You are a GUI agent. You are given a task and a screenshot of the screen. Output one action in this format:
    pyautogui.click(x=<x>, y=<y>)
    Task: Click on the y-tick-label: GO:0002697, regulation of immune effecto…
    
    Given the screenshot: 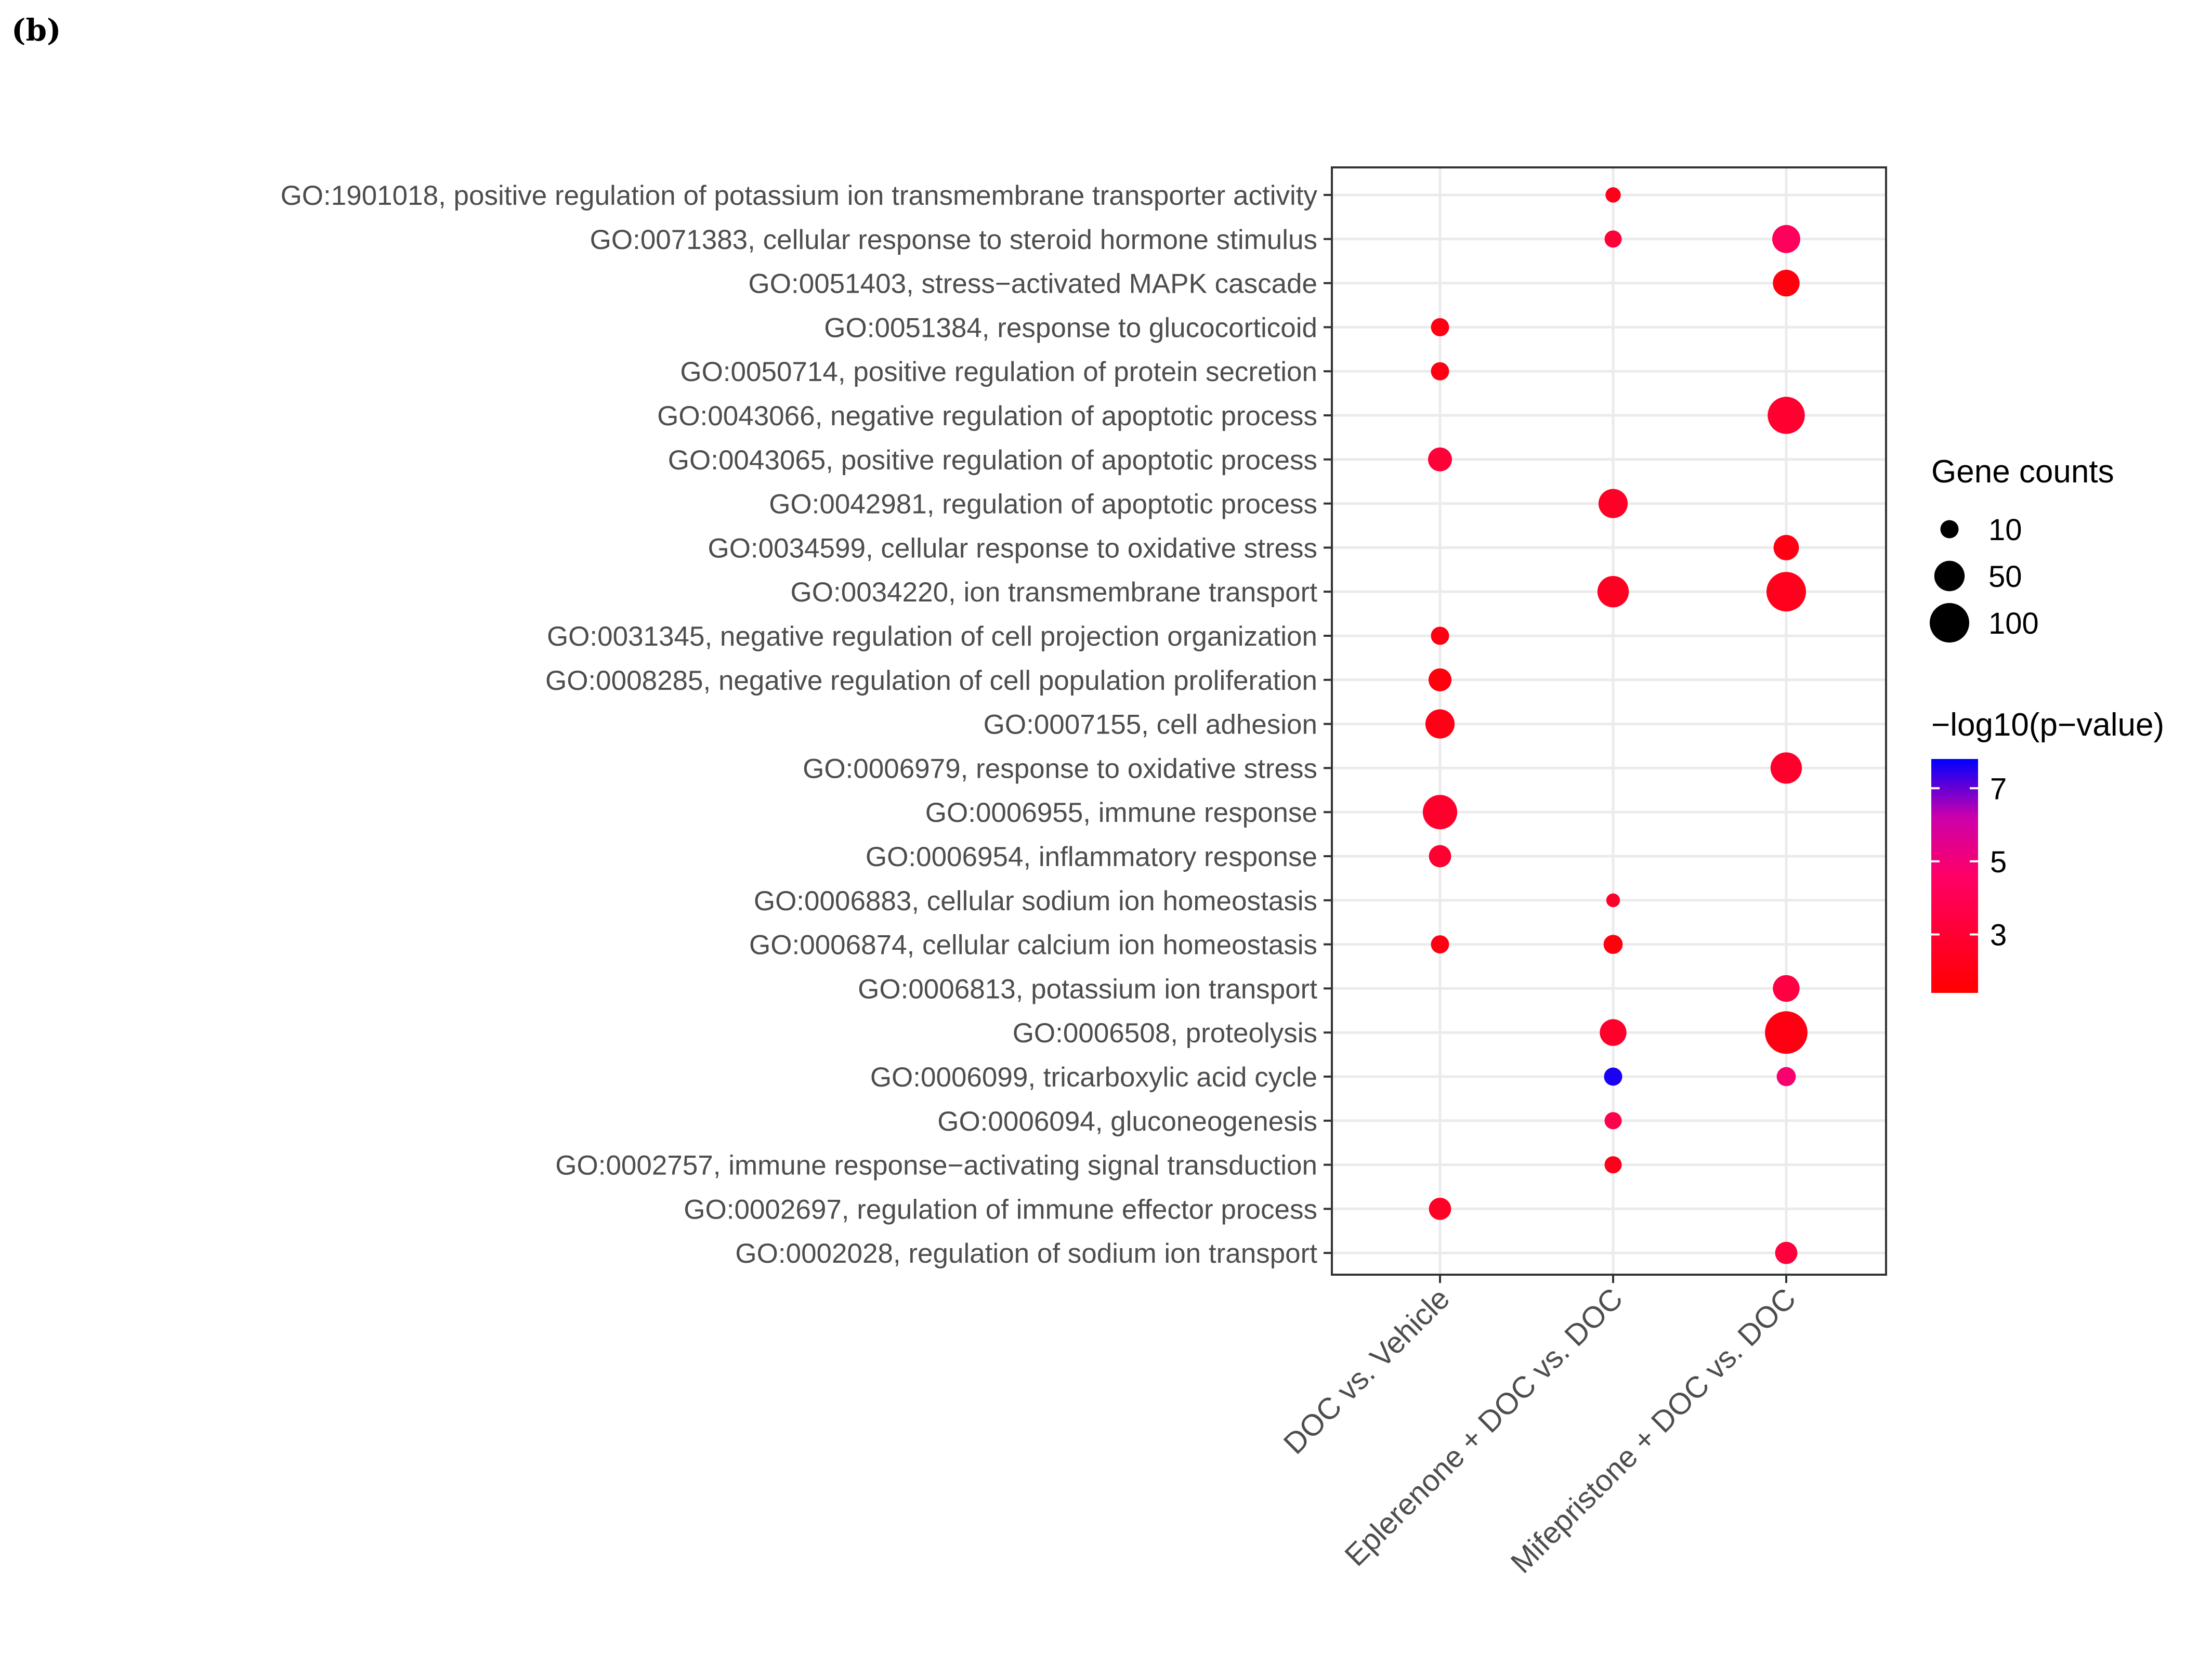 What is the action you would take?
    pyautogui.click(x=1000, y=1209)
    